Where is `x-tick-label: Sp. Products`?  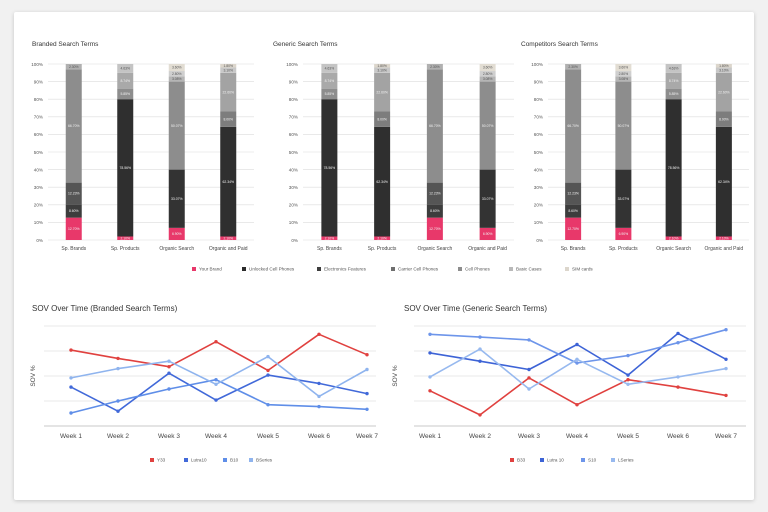 x-tick-label: Sp. Products is located at coordinates (623, 249).